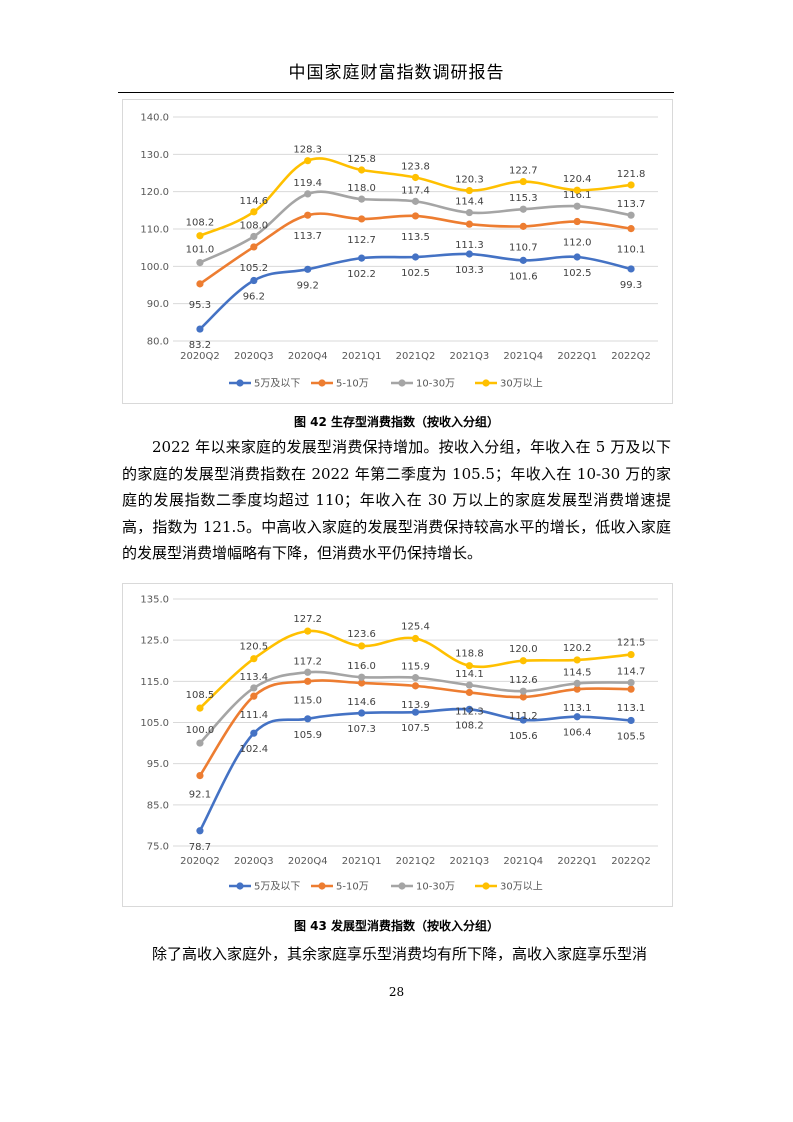 This screenshot has height=1122, width=793. Describe the element at coordinates (200, 356) in the screenshot. I see `x-tick-label: 2020Q2` at that location.